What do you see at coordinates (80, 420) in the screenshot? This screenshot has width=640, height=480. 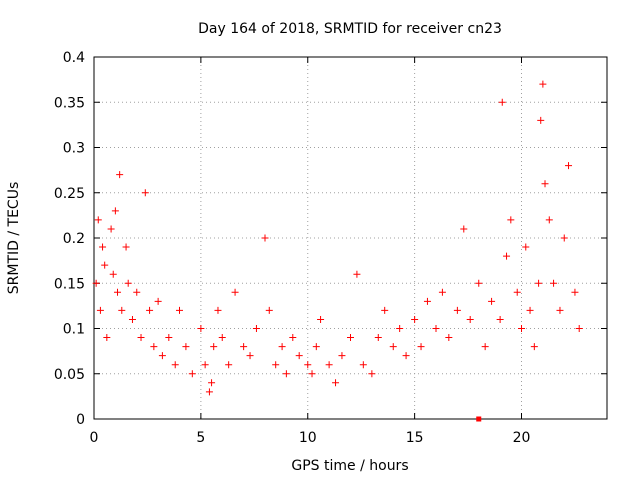 I see `y-tick-label: 0` at bounding box center [80, 420].